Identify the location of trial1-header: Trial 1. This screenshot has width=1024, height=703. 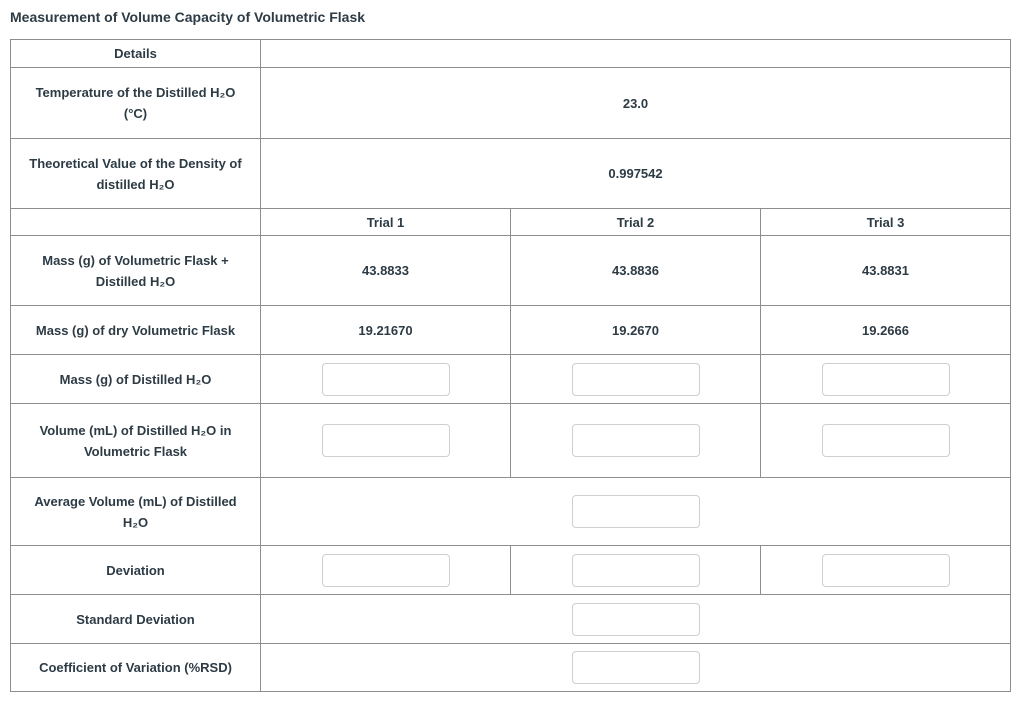
(385, 222).